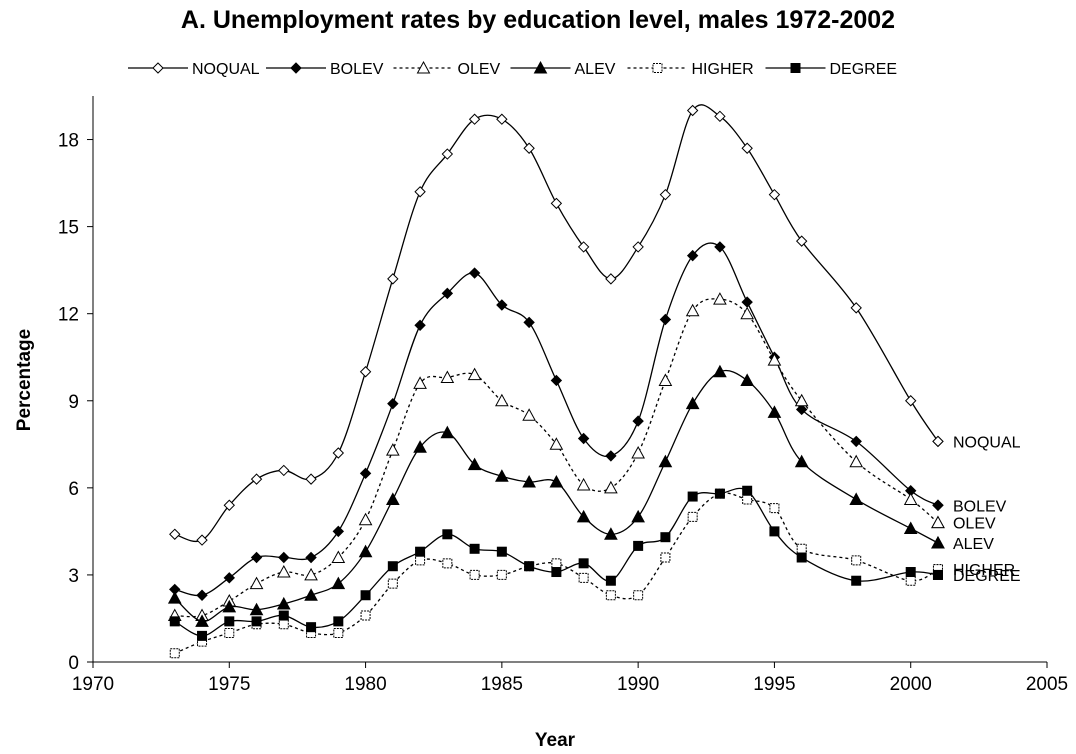 This screenshot has height=754, width=1076. Describe the element at coordinates (831, 69) in the screenshot. I see `legend-item-degree: DEGREE` at that location.